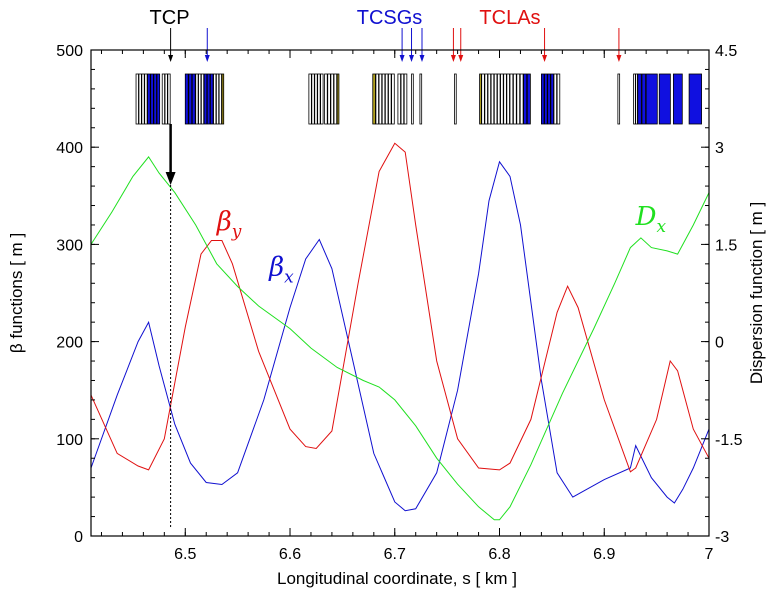 This screenshot has height=592, width=778. What do you see at coordinates (170, 18) in the screenshot?
I see `top-label-tcp: TCP` at bounding box center [170, 18].